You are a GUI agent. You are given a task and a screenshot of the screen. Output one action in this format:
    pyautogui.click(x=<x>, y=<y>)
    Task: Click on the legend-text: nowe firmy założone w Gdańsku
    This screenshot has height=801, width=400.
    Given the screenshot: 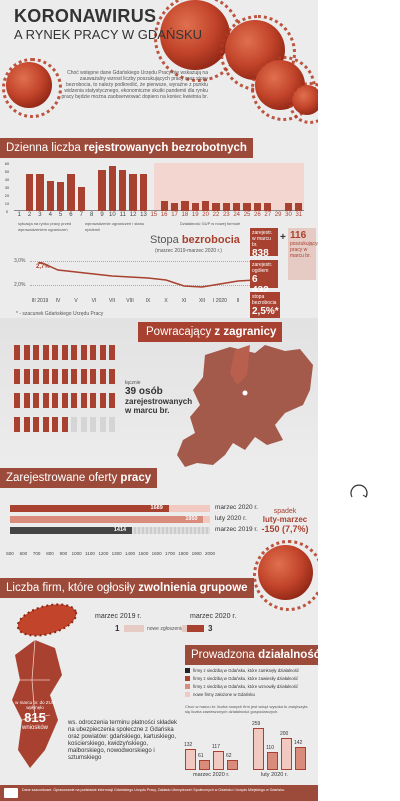 What is the action you would take?
    pyautogui.click(x=224, y=694)
    